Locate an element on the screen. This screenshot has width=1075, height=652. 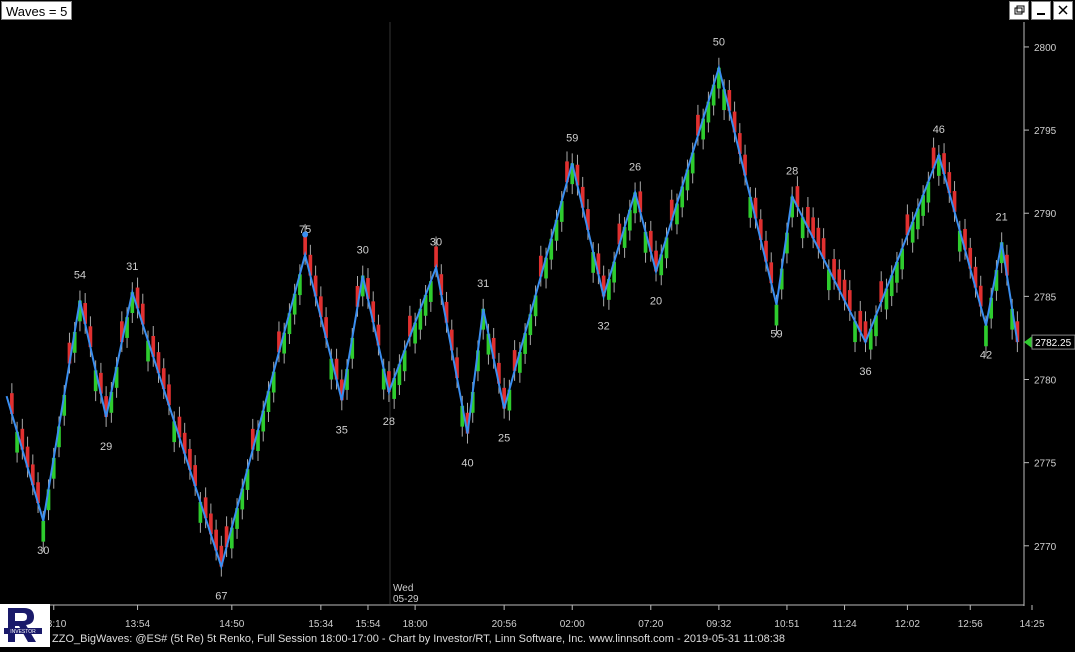
price-tick-label: 2800 is located at coordinates (1045, 48).